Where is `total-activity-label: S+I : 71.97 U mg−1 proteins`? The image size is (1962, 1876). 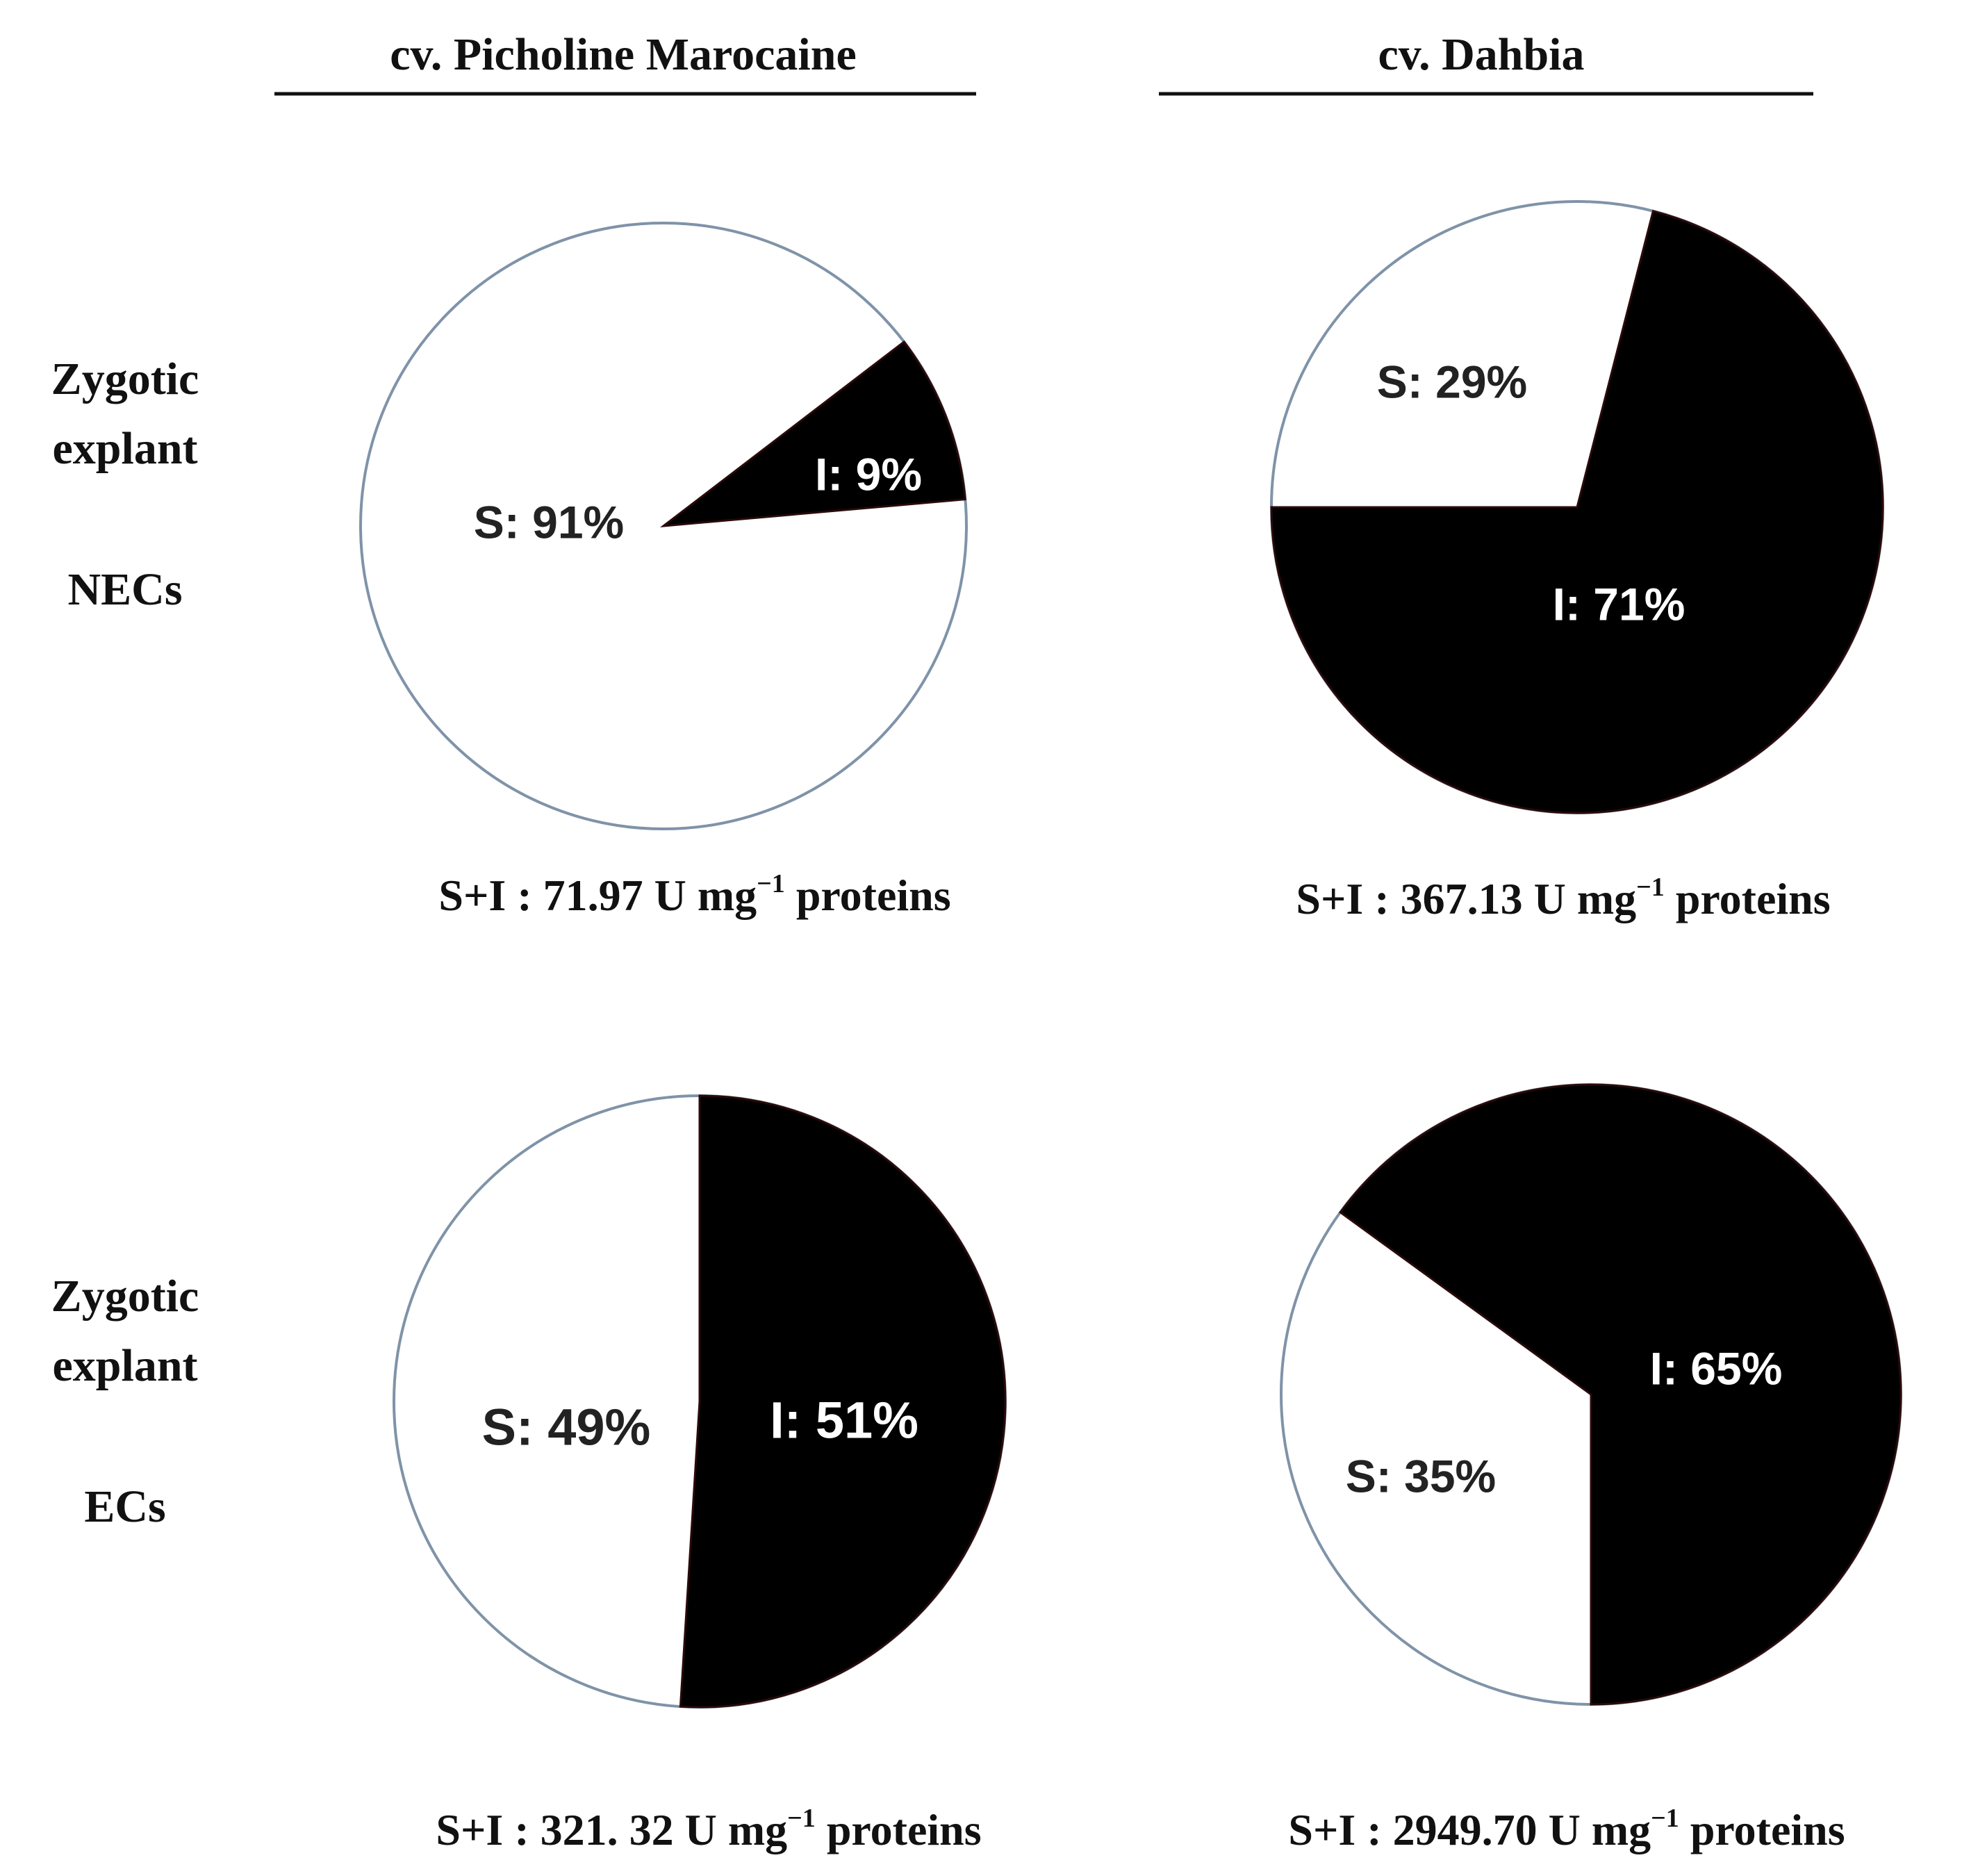 total-activity-label: S+I : 71.97 U mg−1 proteins is located at coordinates (694, 894).